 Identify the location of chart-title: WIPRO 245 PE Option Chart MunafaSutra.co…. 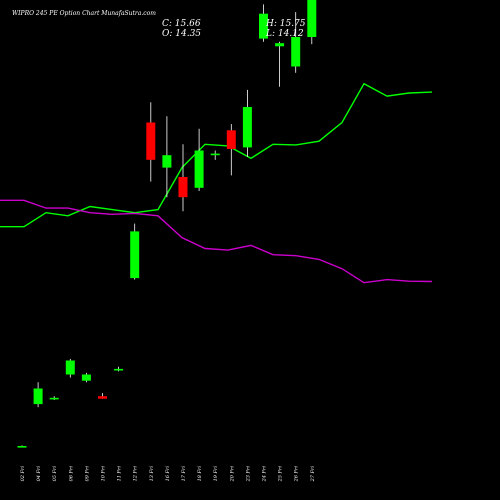
(84, 13).